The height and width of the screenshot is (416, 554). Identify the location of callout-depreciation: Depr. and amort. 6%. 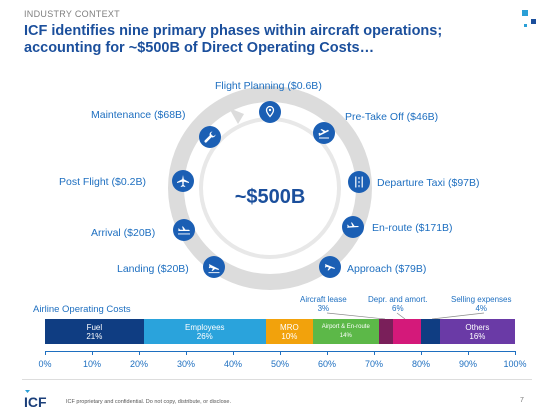
(398, 304).